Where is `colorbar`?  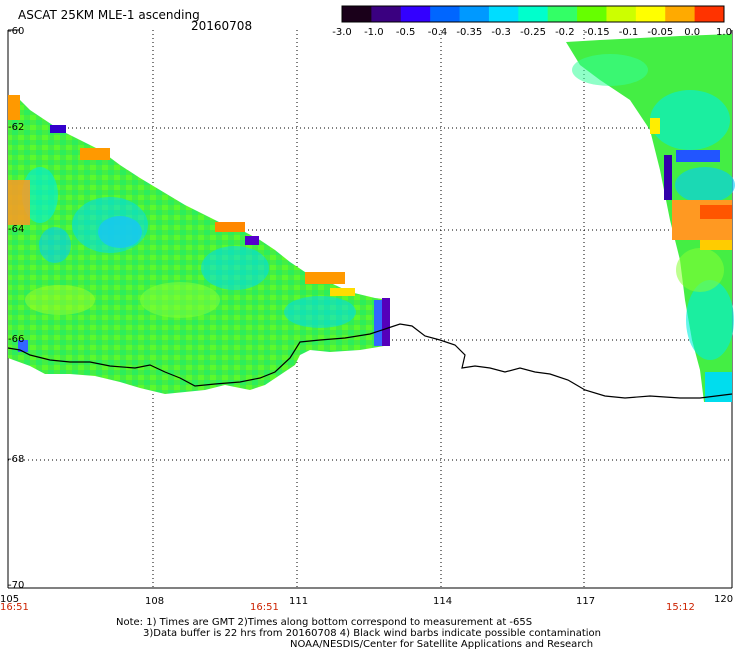
colorbar is located at coordinates (533, 14).